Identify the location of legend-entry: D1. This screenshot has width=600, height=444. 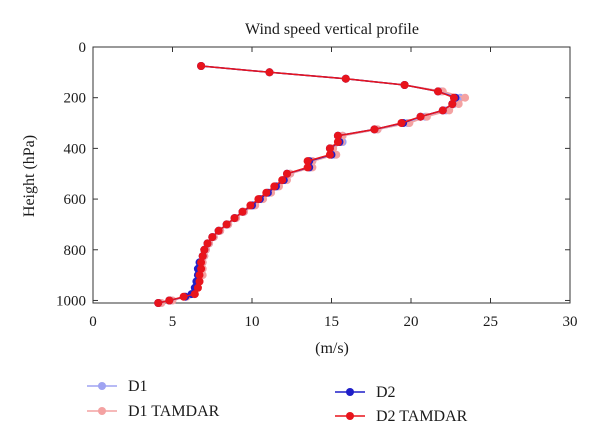
(117, 386).